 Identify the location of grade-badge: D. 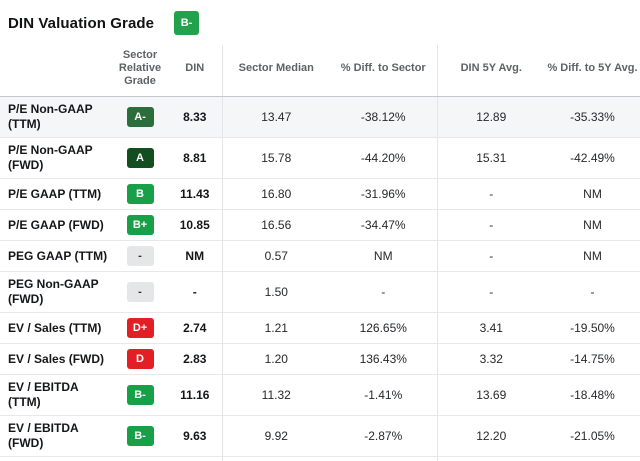
(140, 359).